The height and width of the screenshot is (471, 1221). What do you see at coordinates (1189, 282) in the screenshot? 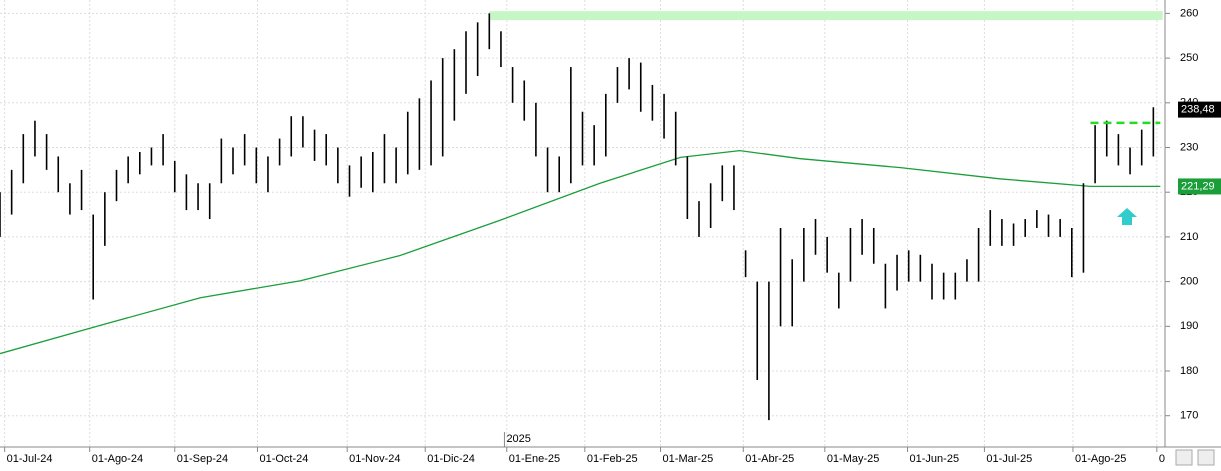
I see `y-tick-label: 200` at bounding box center [1189, 282].